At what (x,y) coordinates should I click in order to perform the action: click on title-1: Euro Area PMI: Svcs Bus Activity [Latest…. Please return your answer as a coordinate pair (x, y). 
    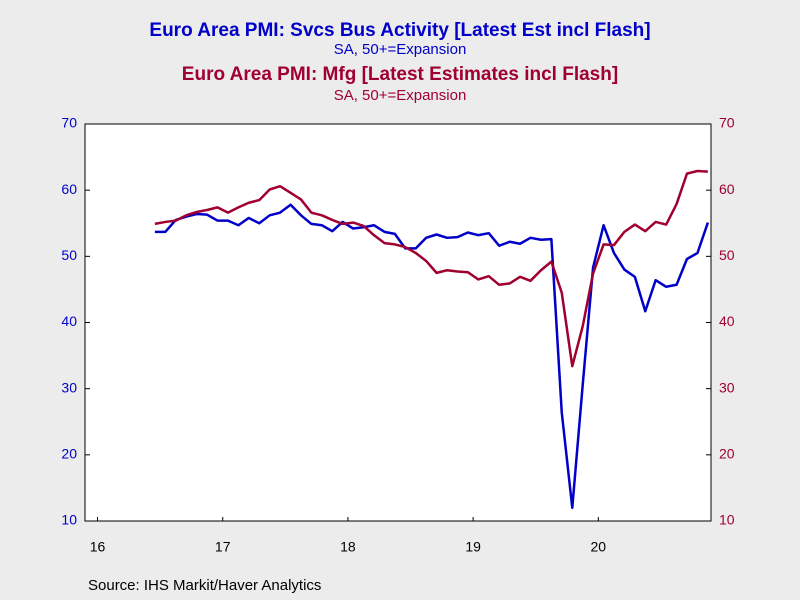
    Looking at the image, I should click on (399, 30).